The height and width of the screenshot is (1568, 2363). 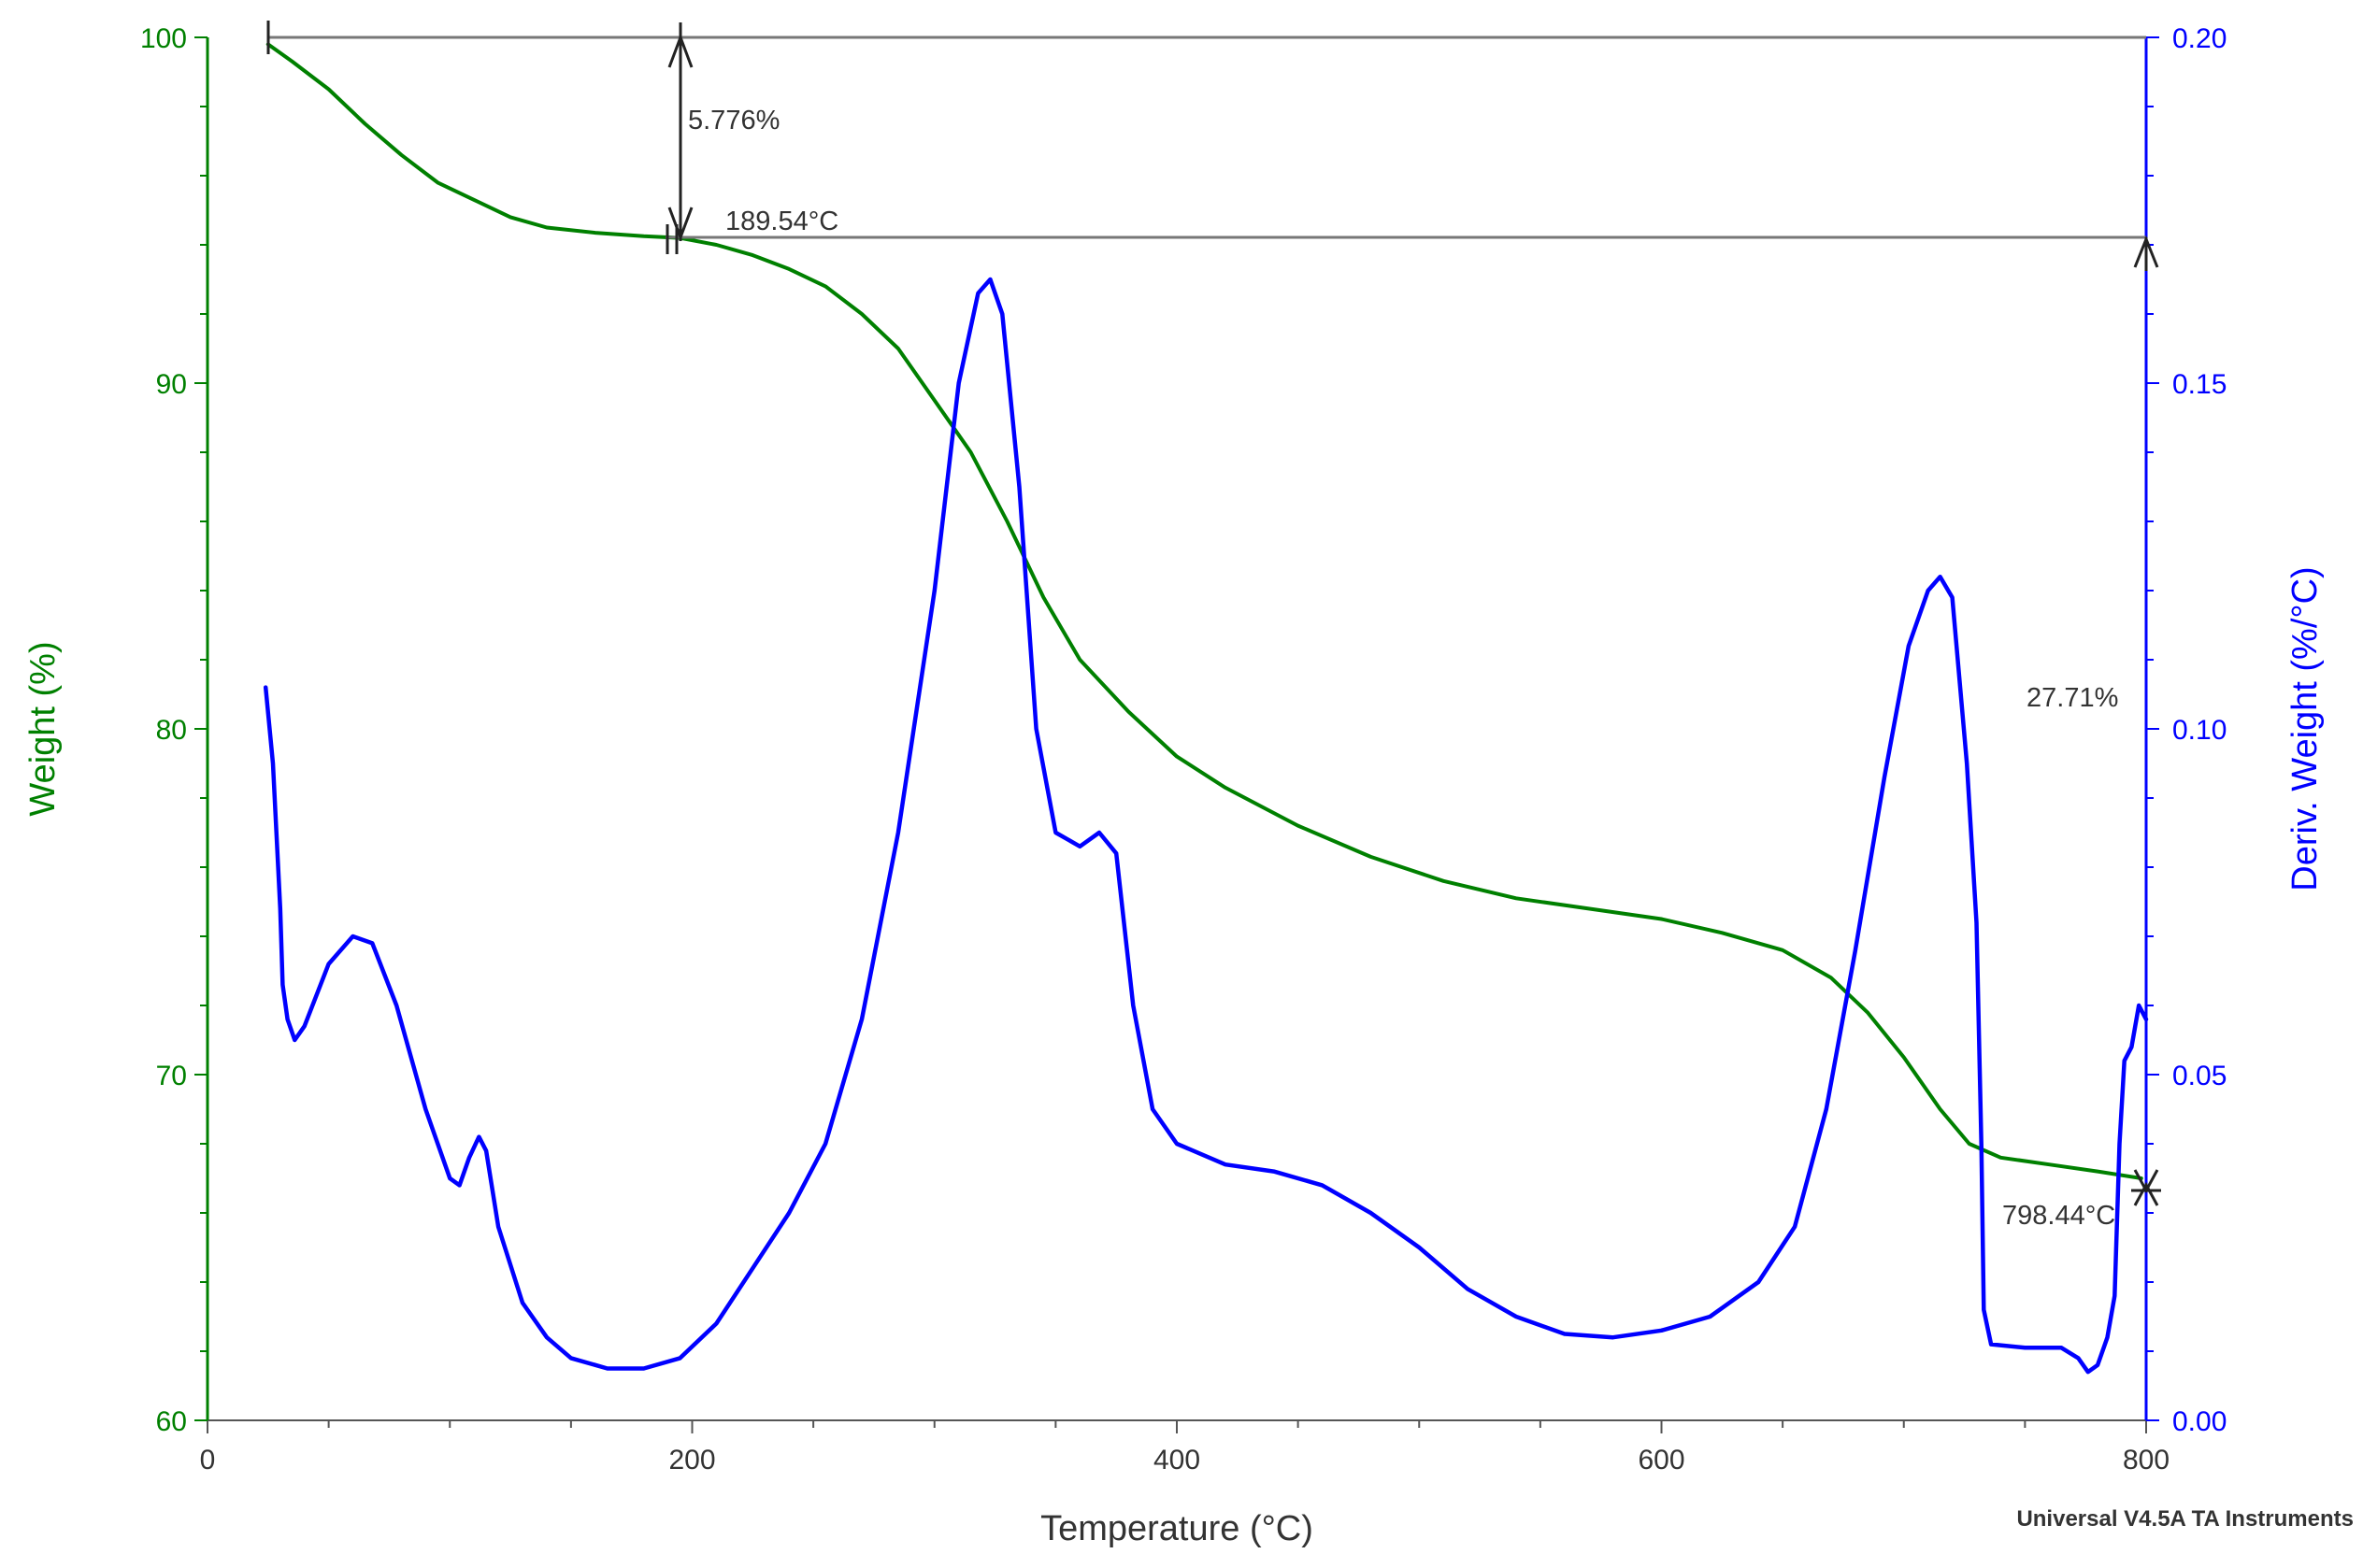 What do you see at coordinates (2072, 698) in the screenshot?
I see `step2-percent-label: 27.71%` at bounding box center [2072, 698].